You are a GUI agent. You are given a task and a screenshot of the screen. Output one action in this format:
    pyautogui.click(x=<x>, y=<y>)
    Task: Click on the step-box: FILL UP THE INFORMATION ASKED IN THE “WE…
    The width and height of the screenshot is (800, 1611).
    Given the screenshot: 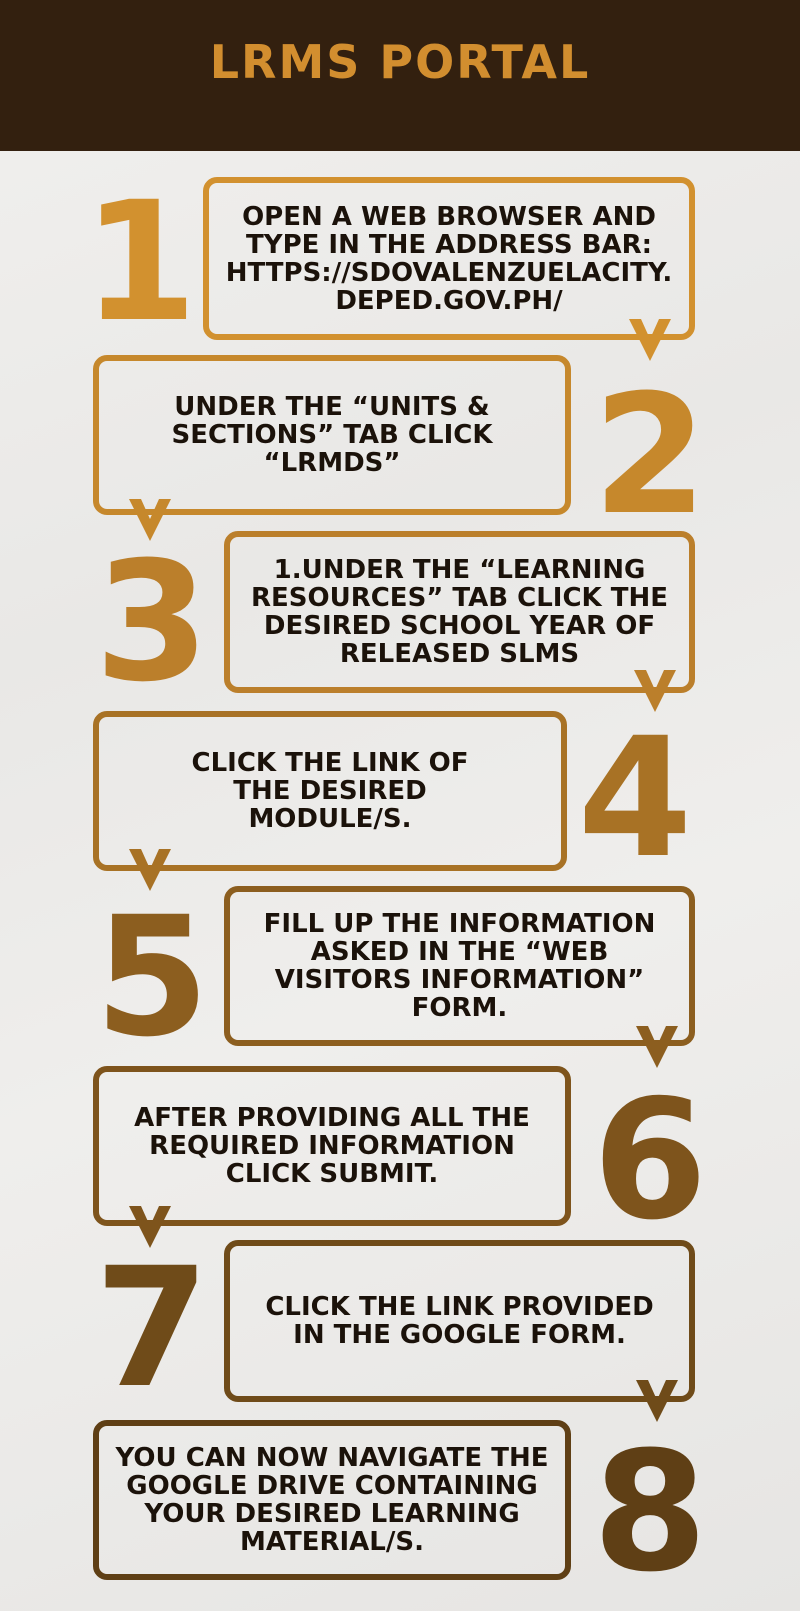 What is the action you would take?
    pyautogui.click(x=459, y=966)
    